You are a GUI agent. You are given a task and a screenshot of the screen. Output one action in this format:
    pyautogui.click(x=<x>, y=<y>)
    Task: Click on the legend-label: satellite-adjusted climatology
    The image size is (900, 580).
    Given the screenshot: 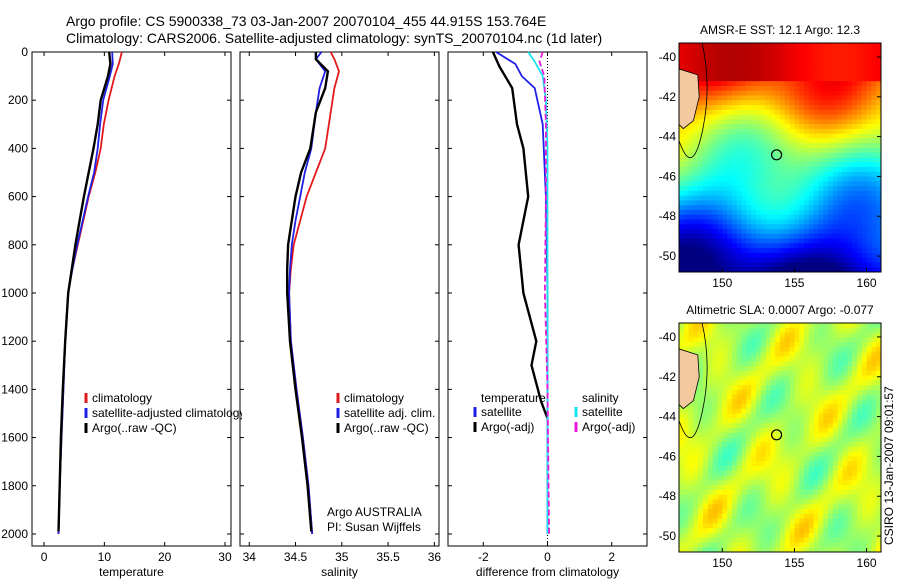 What is the action you would take?
    pyautogui.click(x=168, y=413)
    